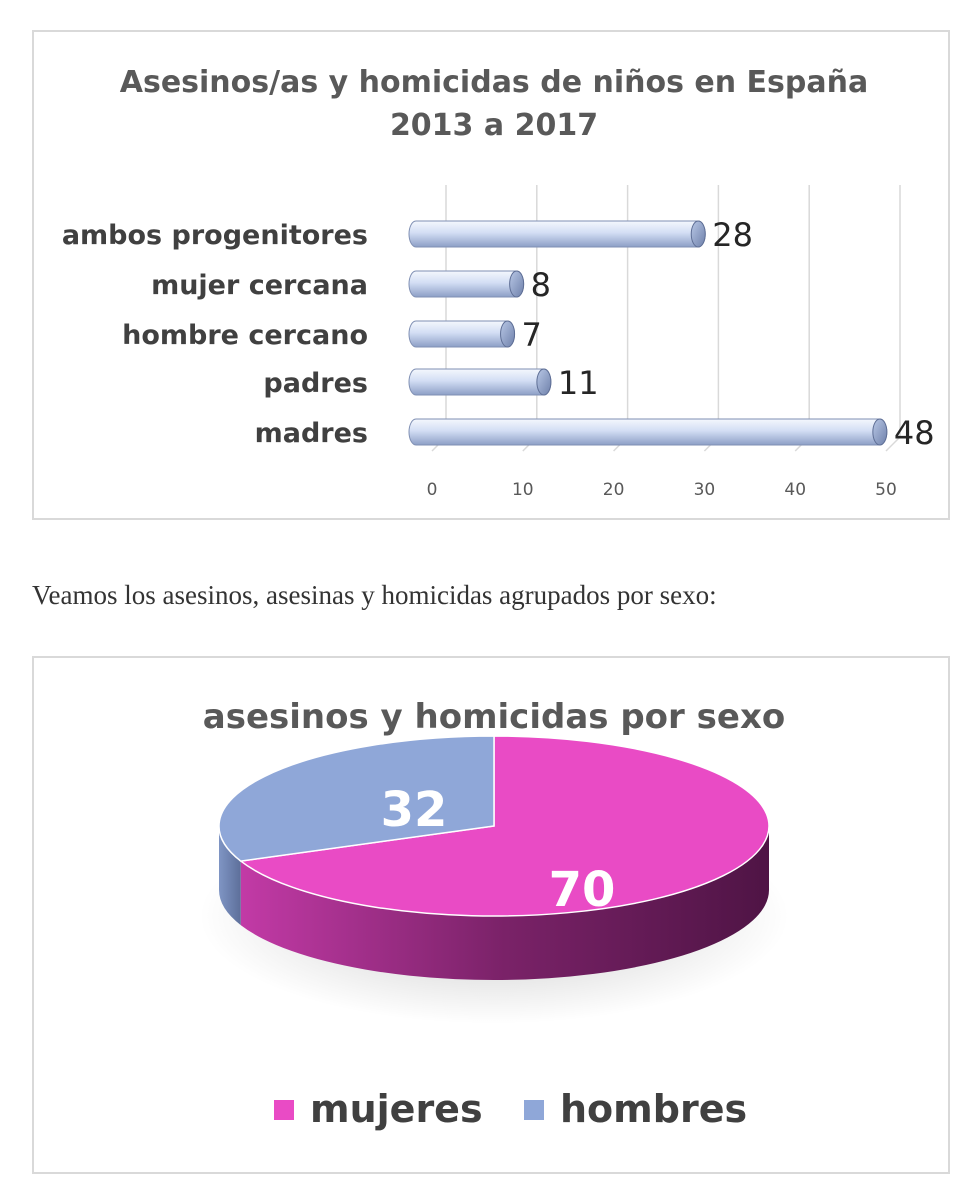 Image resolution: width=972 pixels, height=1200 pixels. Describe the element at coordinates (582, 890) in the screenshot. I see `slice-label-mujeres: 70` at that location.